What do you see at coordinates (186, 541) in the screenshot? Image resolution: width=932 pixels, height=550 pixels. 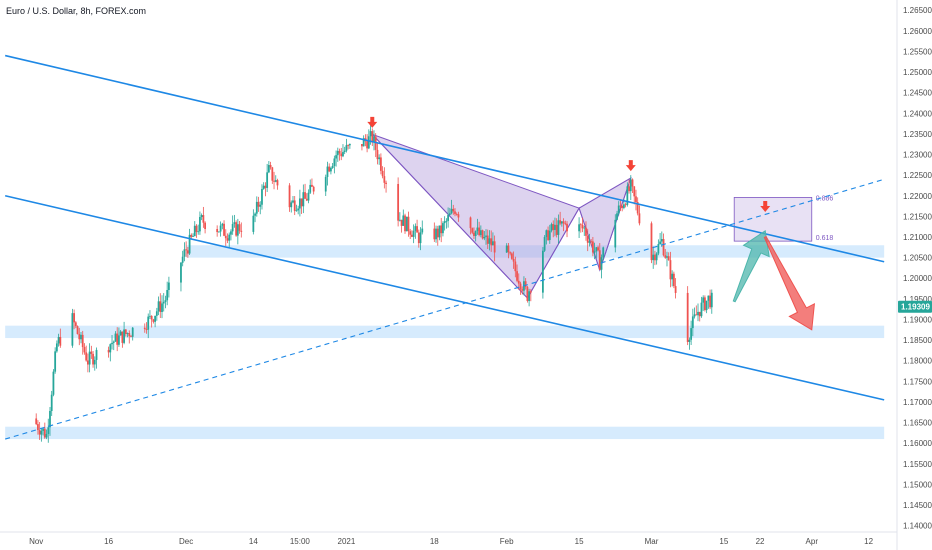 I see `time-tick-label: Dec` at bounding box center [186, 541].